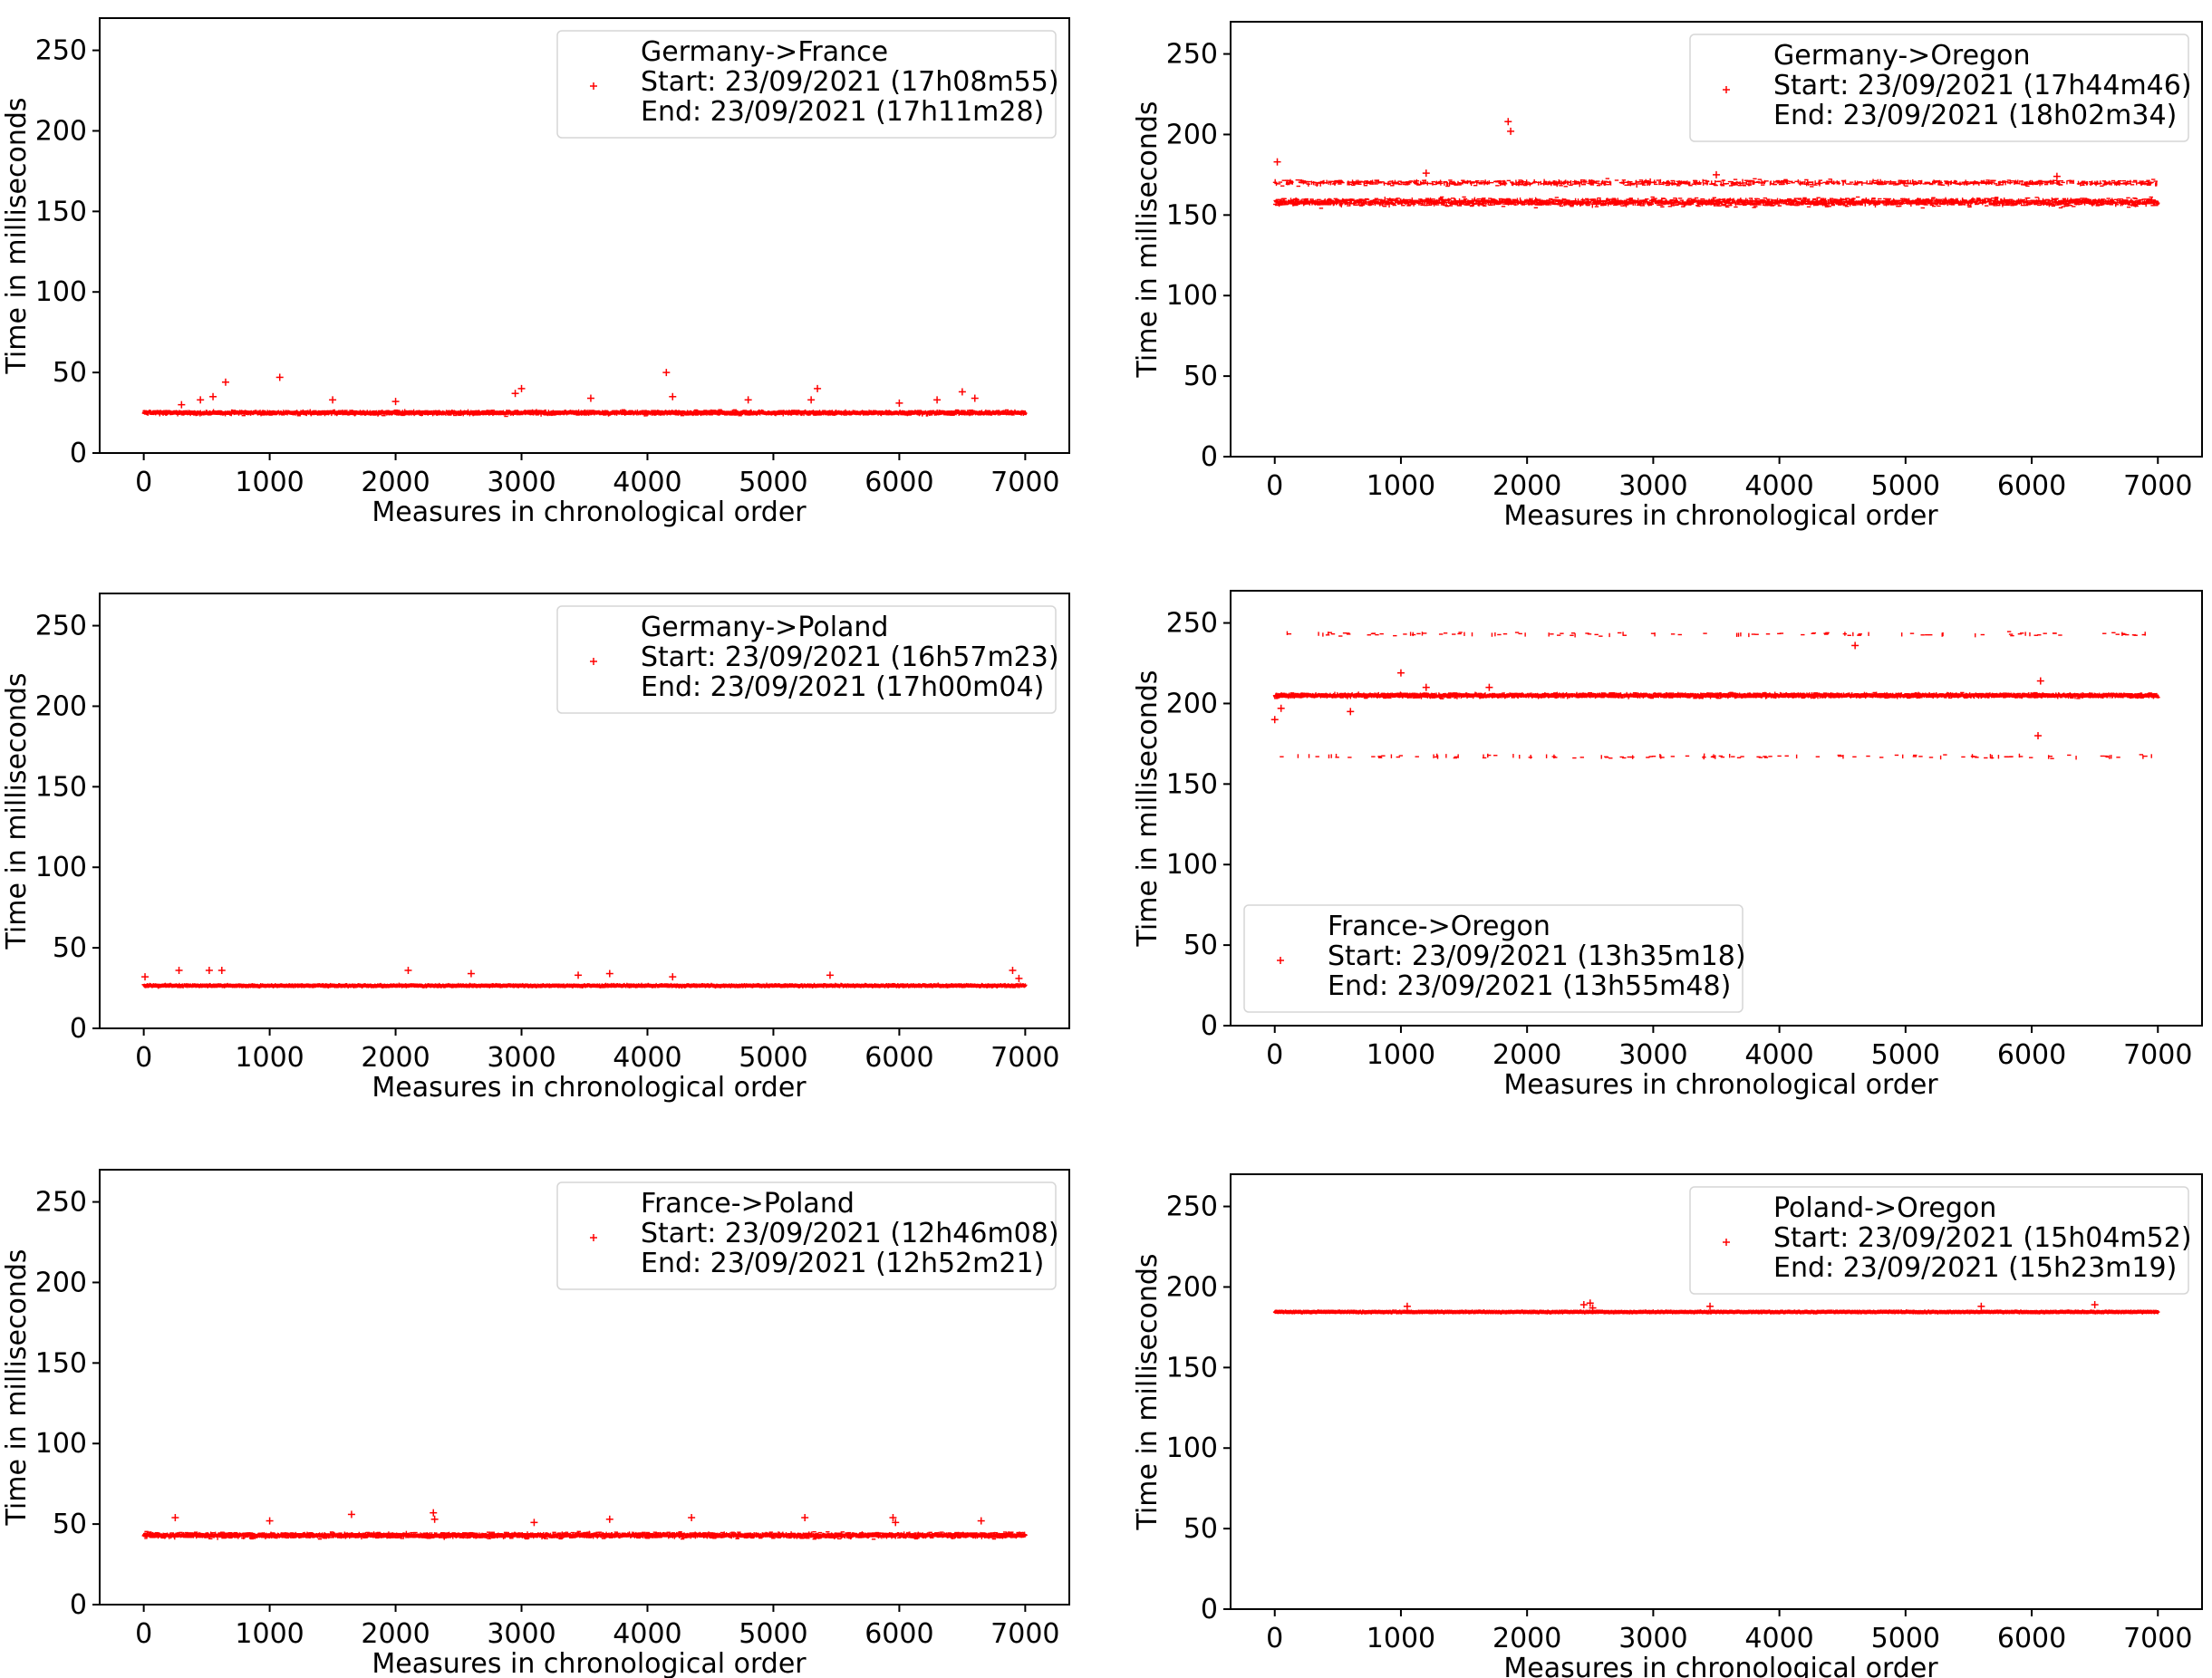 The height and width of the screenshot is (1678, 2212). Describe the element at coordinates (589, 512) in the screenshot. I see `x-axis-label: Measures in chronological order` at that location.